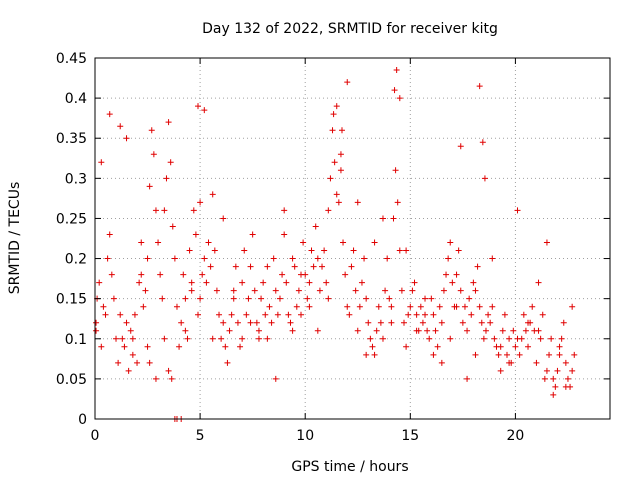 The image size is (640, 480). I want to click on x-tick-label: 10, so click(305, 436).